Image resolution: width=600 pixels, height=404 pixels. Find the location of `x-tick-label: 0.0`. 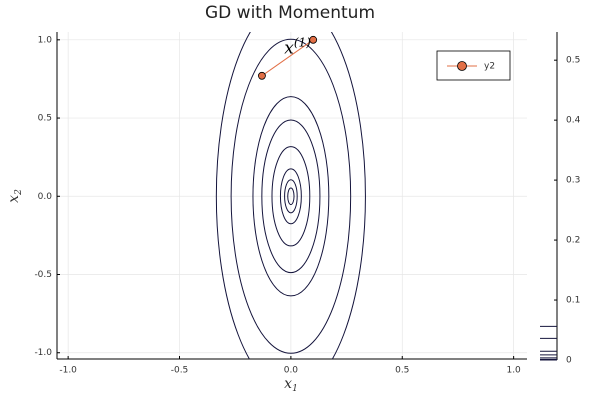

x-tick-label: 0.0 is located at coordinates (291, 371).